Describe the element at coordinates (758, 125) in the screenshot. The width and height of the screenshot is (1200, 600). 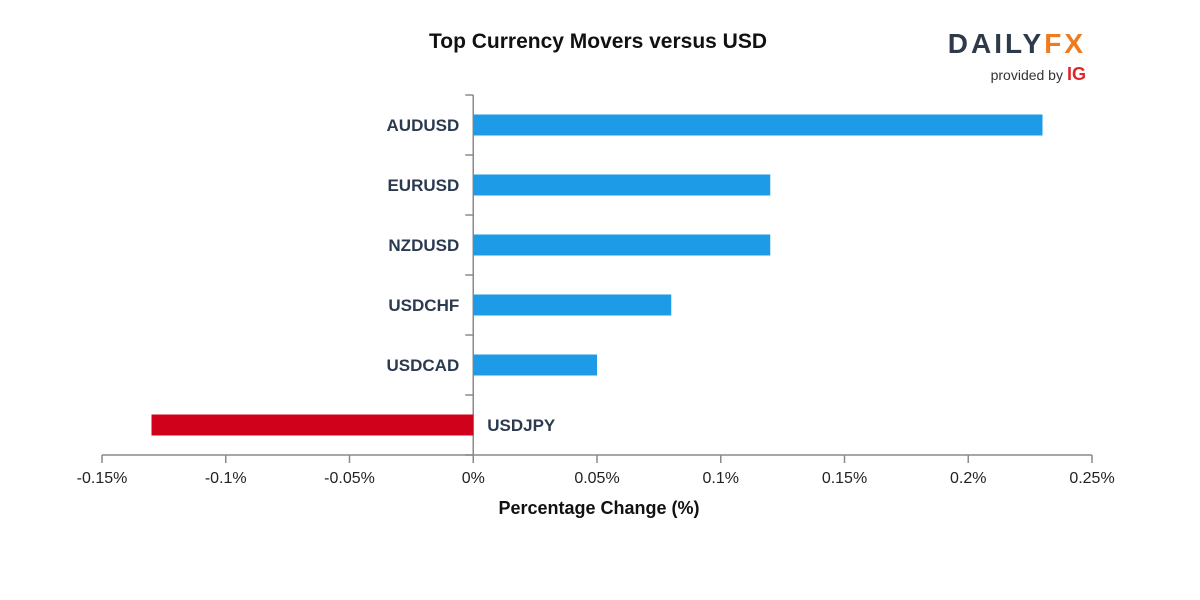
I see `bar-audusd` at that location.